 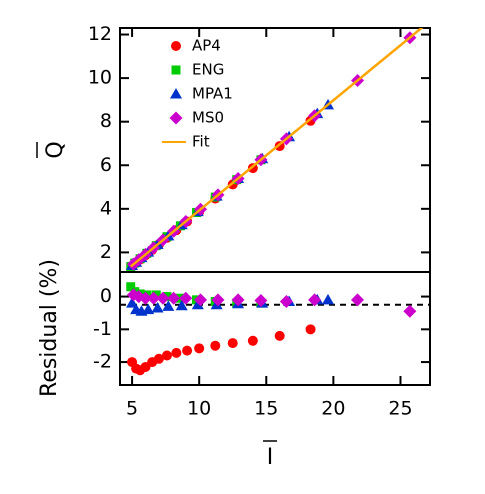 What do you see at coordinates (100, 78) in the screenshot?
I see `y-tick-label: 10` at bounding box center [100, 78].